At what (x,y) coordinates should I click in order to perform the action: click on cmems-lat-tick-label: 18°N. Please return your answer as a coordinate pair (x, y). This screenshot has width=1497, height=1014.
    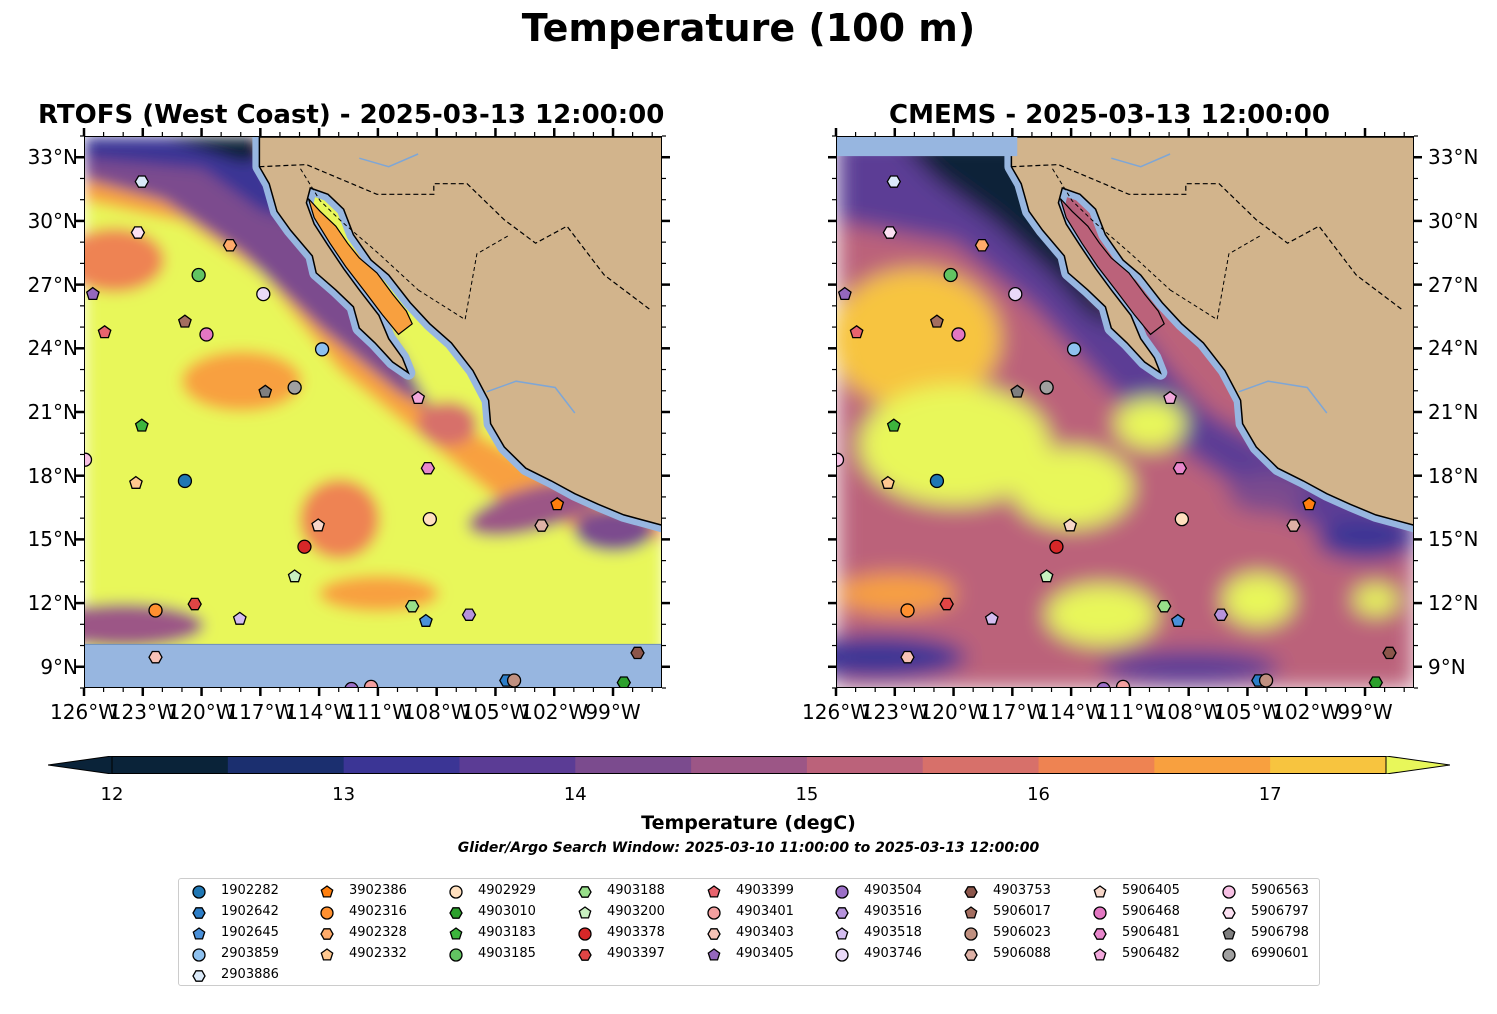
    Looking at the image, I should click on (1453, 475).